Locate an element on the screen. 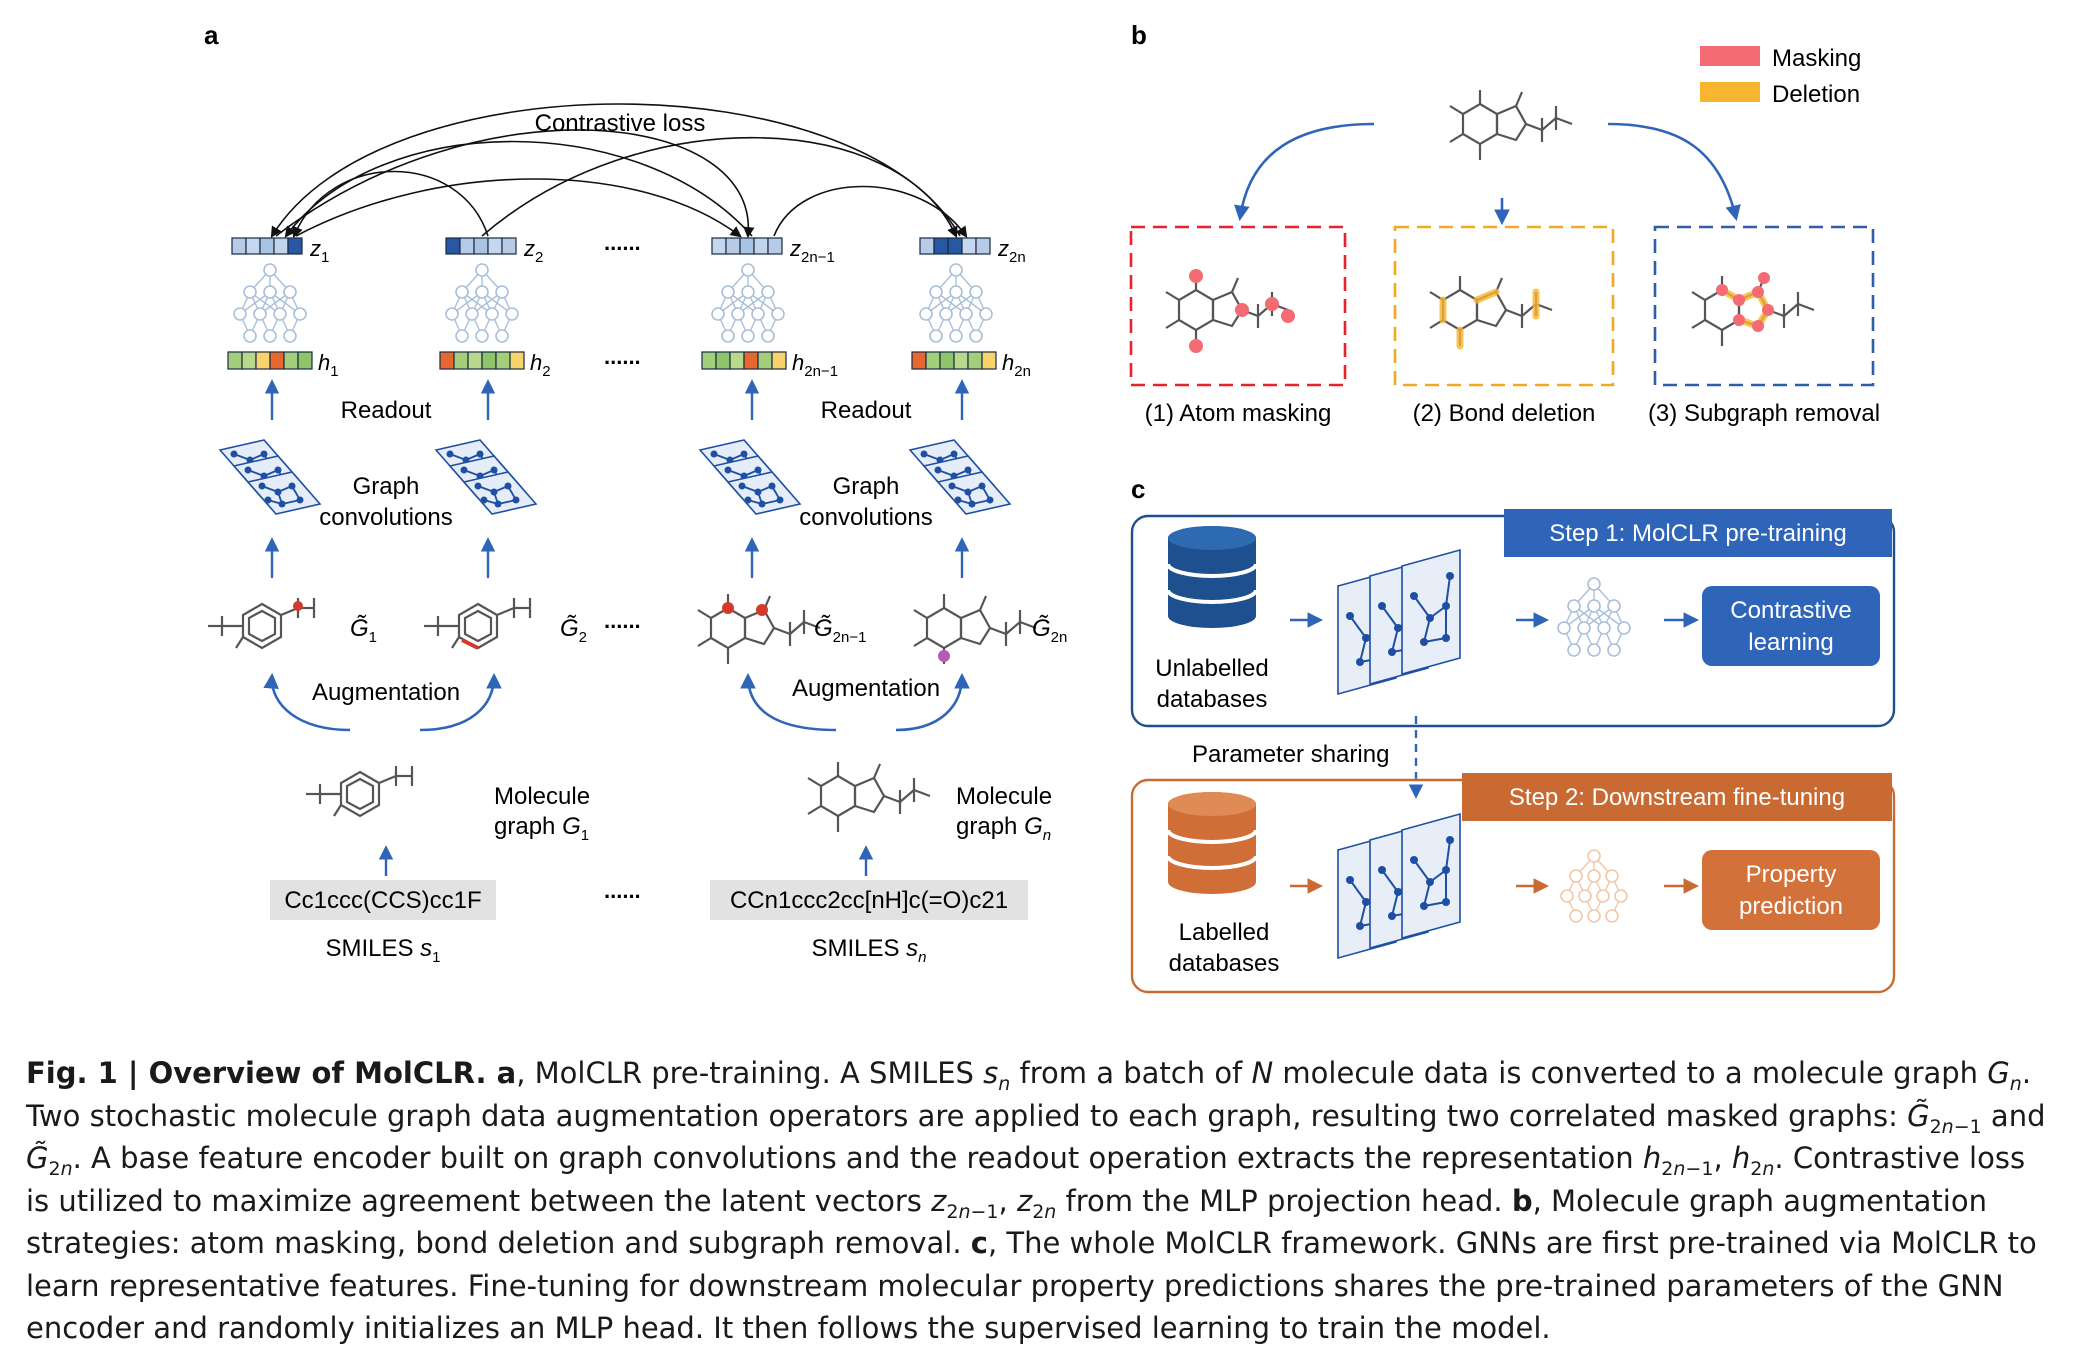  unlabelled-label-2: databases is located at coordinates (1212, 699).